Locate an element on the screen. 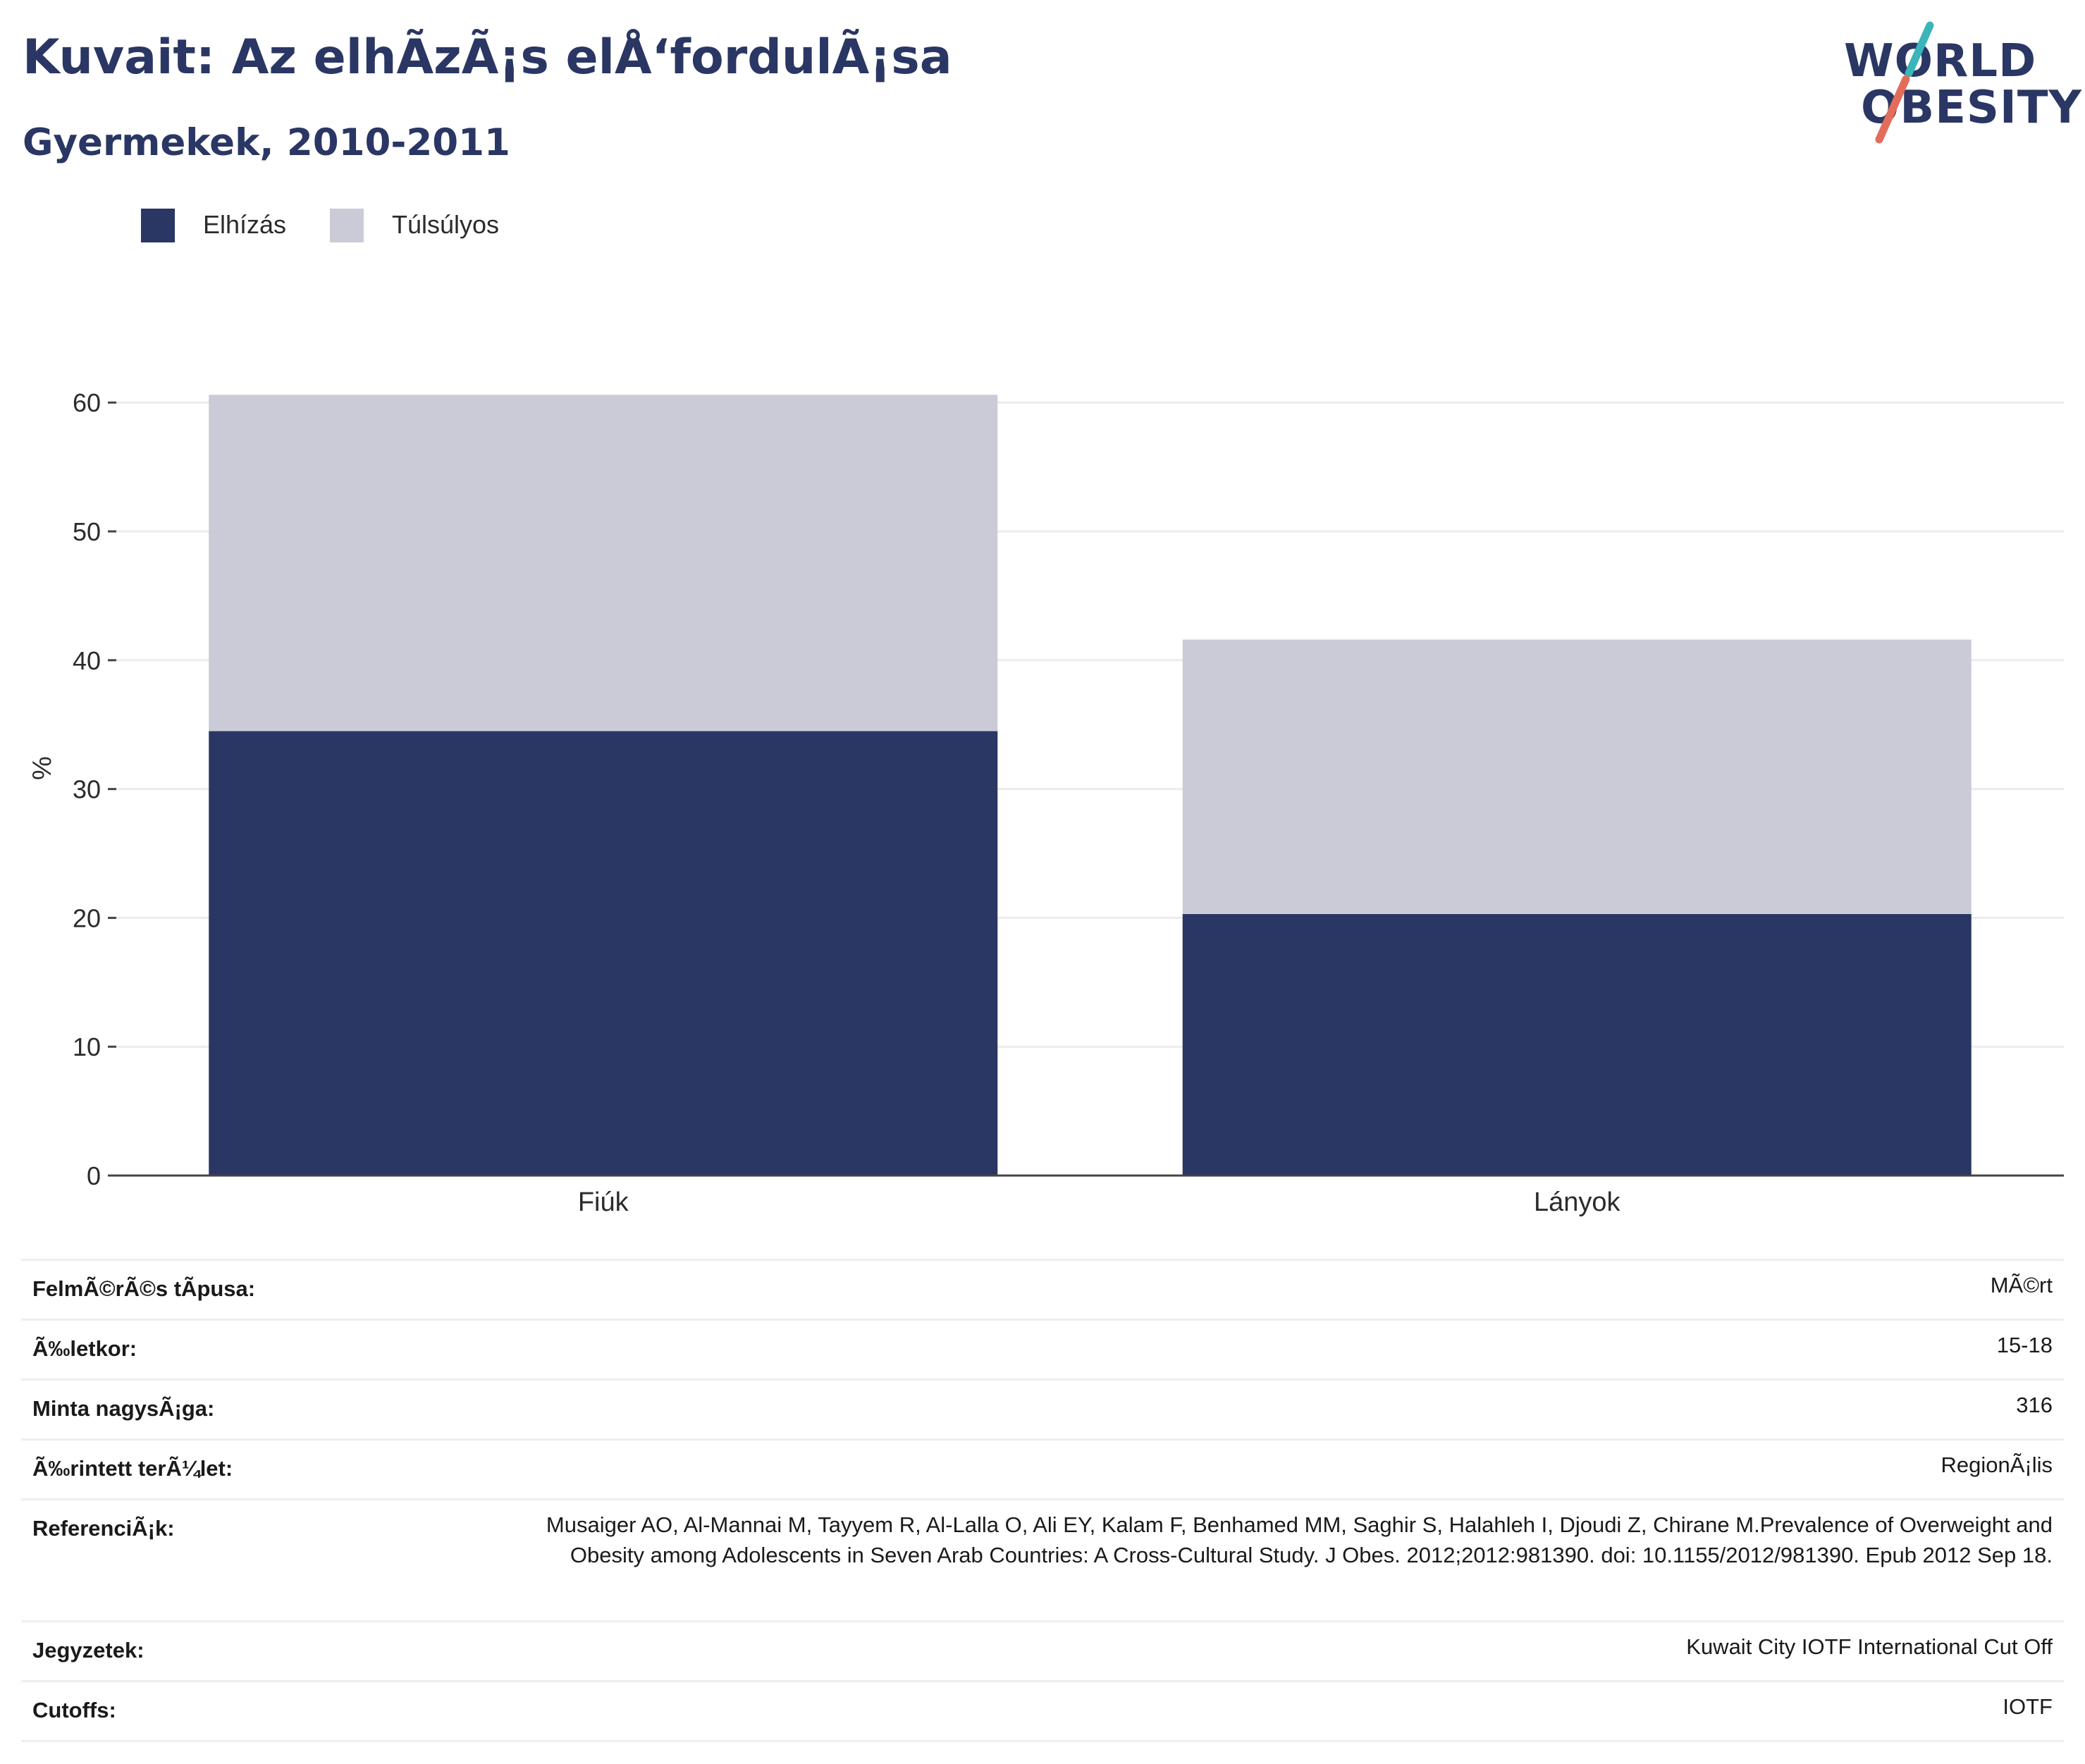 The image size is (2085, 1764). info-label: Minta nagysÃ¡ga: is located at coordinates (123, 1408).